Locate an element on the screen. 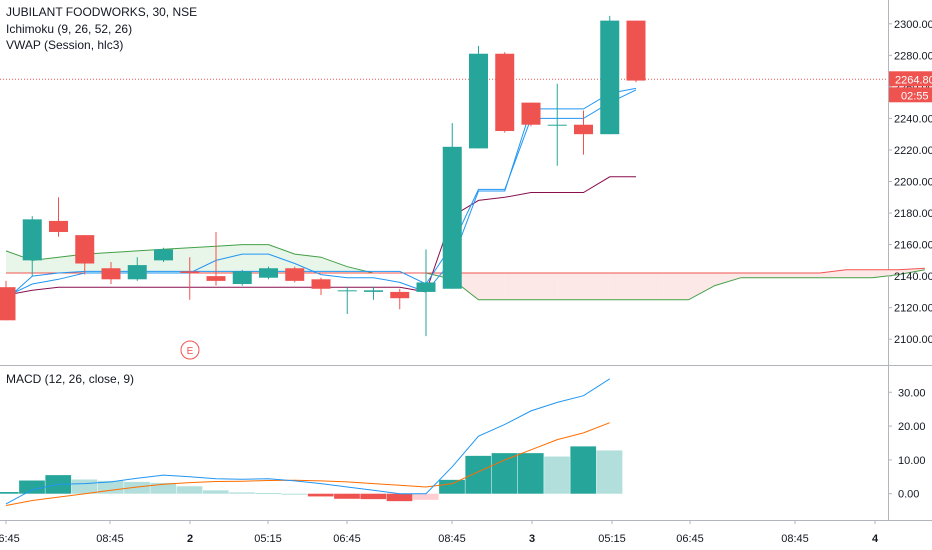 This screenshot has width=932, height=550. price-tick-label: 2240.00 is located at coordinates (913, 119).